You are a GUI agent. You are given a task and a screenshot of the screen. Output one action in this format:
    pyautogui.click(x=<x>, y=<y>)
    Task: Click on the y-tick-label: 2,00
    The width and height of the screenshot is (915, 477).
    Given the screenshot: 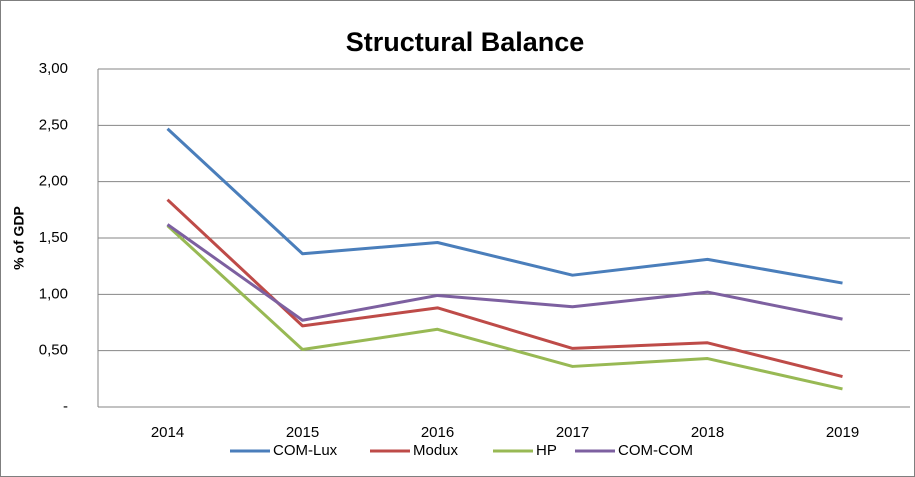 What is the action you would take?
    pyautogui.click(x=53, y=181)
    